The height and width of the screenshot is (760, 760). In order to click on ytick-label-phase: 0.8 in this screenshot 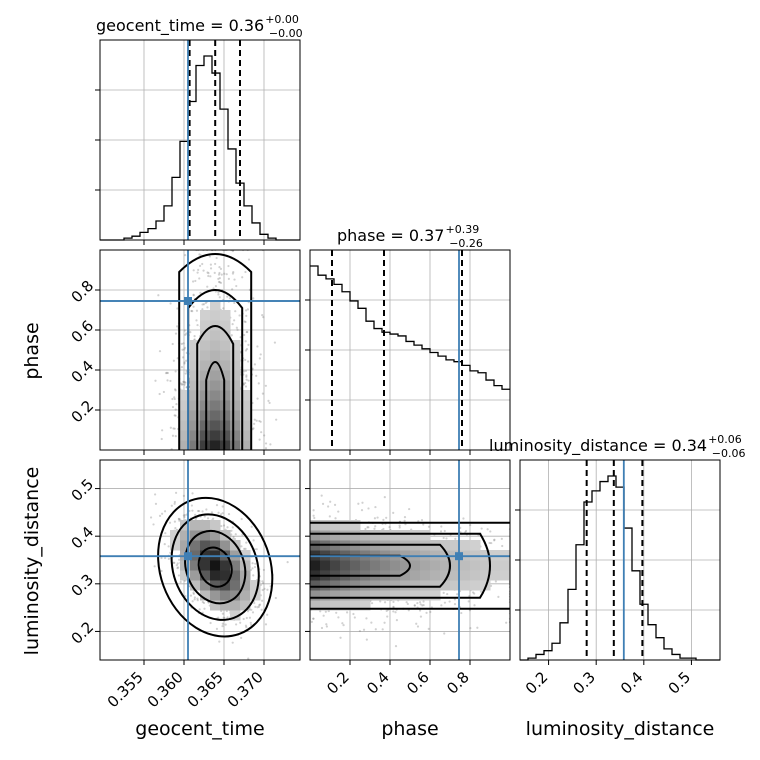, I will do `click(83, 292)`.